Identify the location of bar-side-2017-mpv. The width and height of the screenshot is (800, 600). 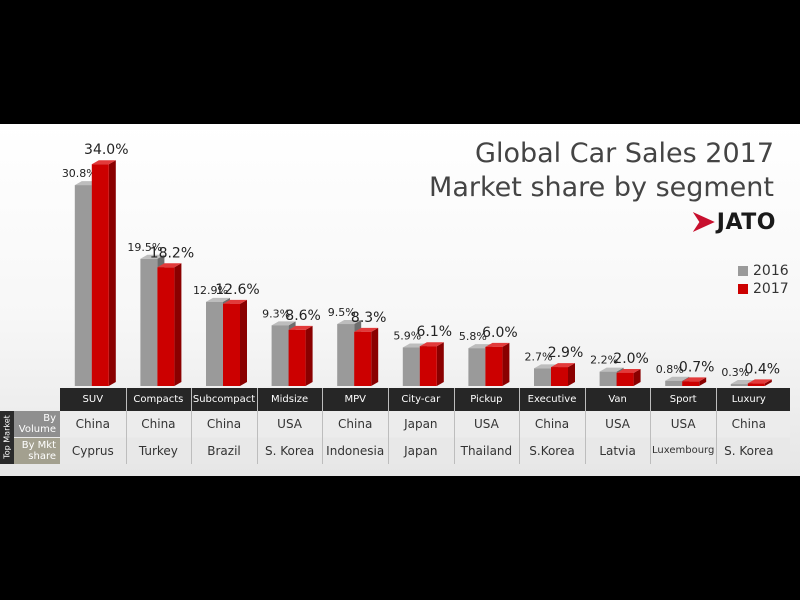
(375, 356).